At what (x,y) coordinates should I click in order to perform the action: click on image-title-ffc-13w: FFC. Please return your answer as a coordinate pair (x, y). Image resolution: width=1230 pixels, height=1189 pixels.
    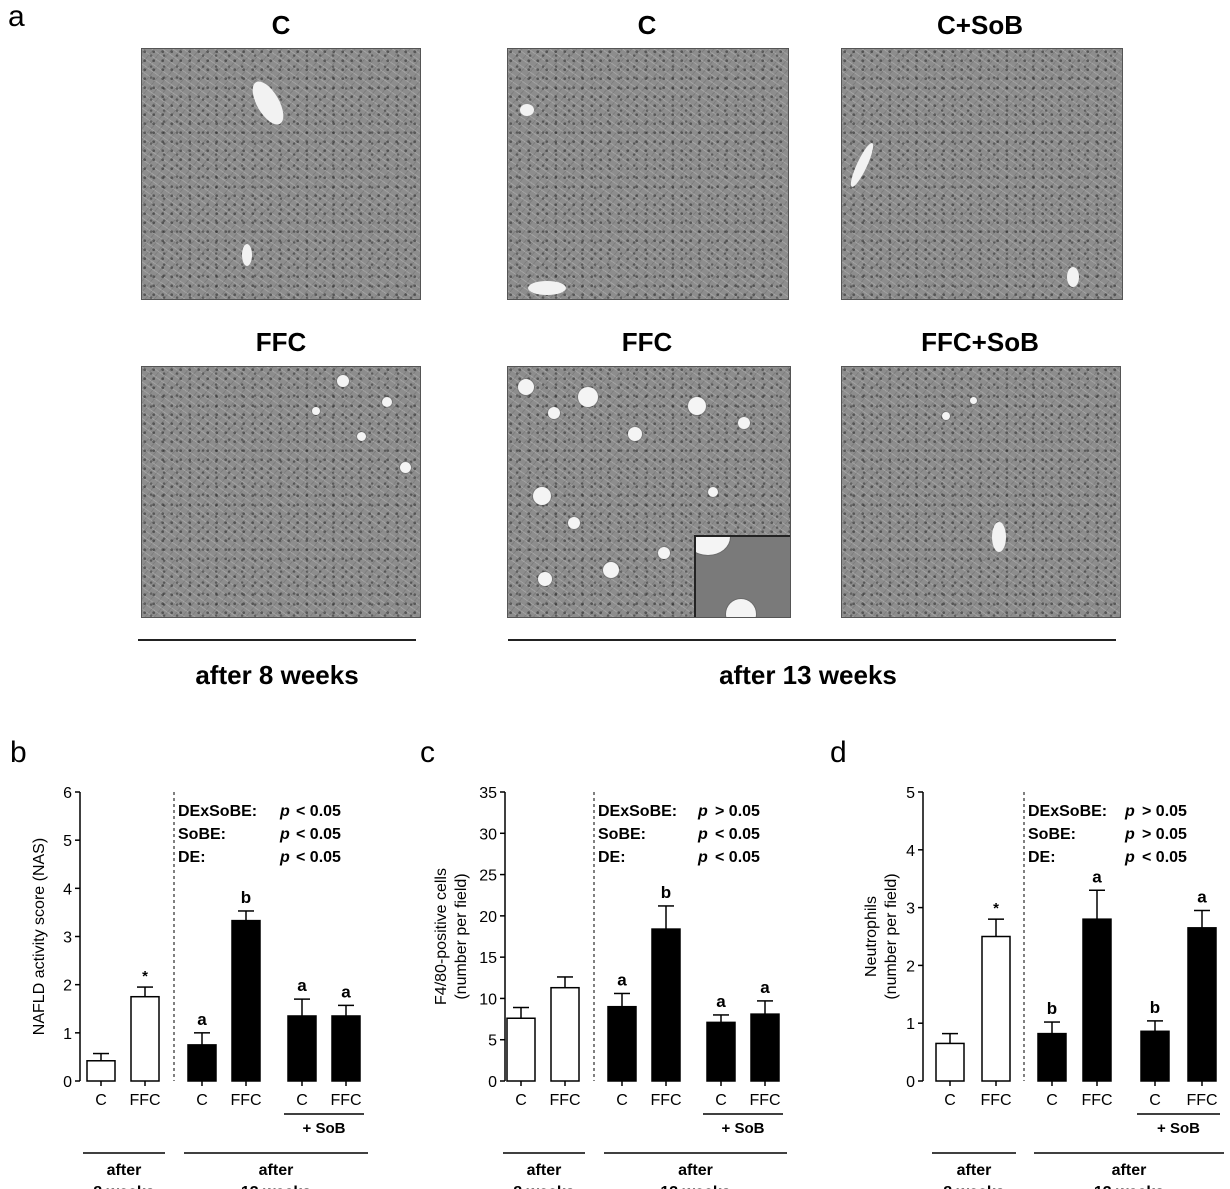
    Looking at the image, I should click on (647, 342).